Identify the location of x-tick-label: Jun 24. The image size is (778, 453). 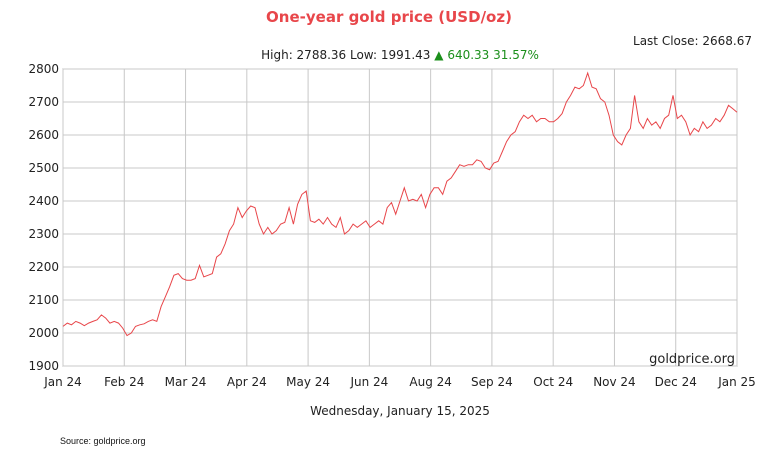
(368, 382).